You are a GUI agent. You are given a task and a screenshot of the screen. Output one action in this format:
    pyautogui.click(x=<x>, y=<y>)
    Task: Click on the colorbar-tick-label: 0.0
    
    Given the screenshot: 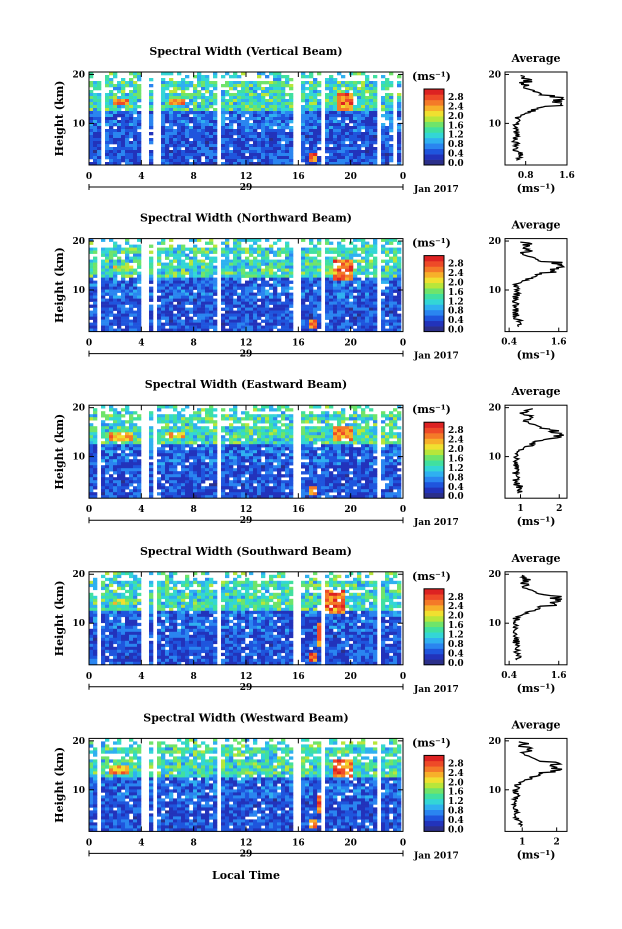 What is the action you would take?
    pyautogui.click(x=456, y=331)
    